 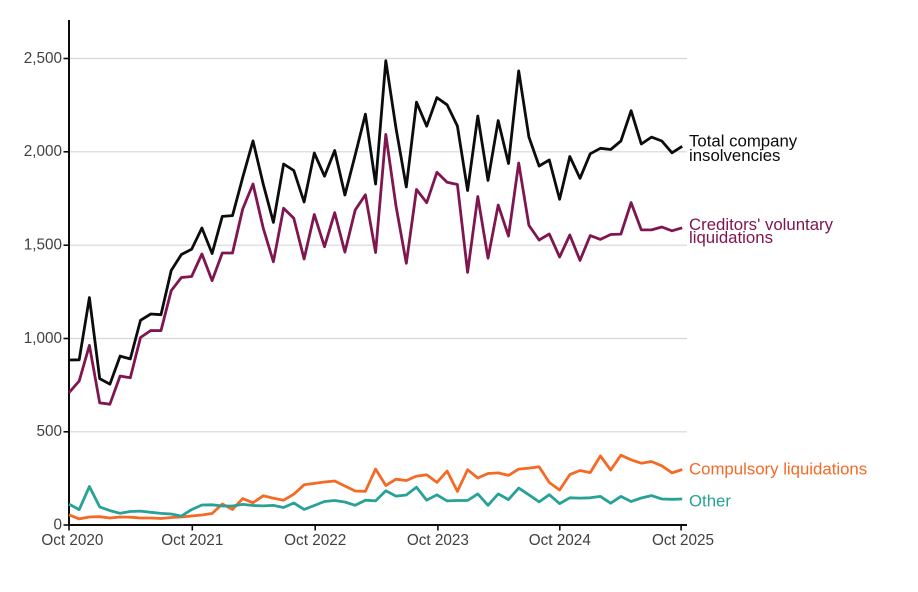 What do you see at coordinates (683, 540) in the screenshot?
I see `svg-text: Oct 2025` at bounding box center [683, 540].